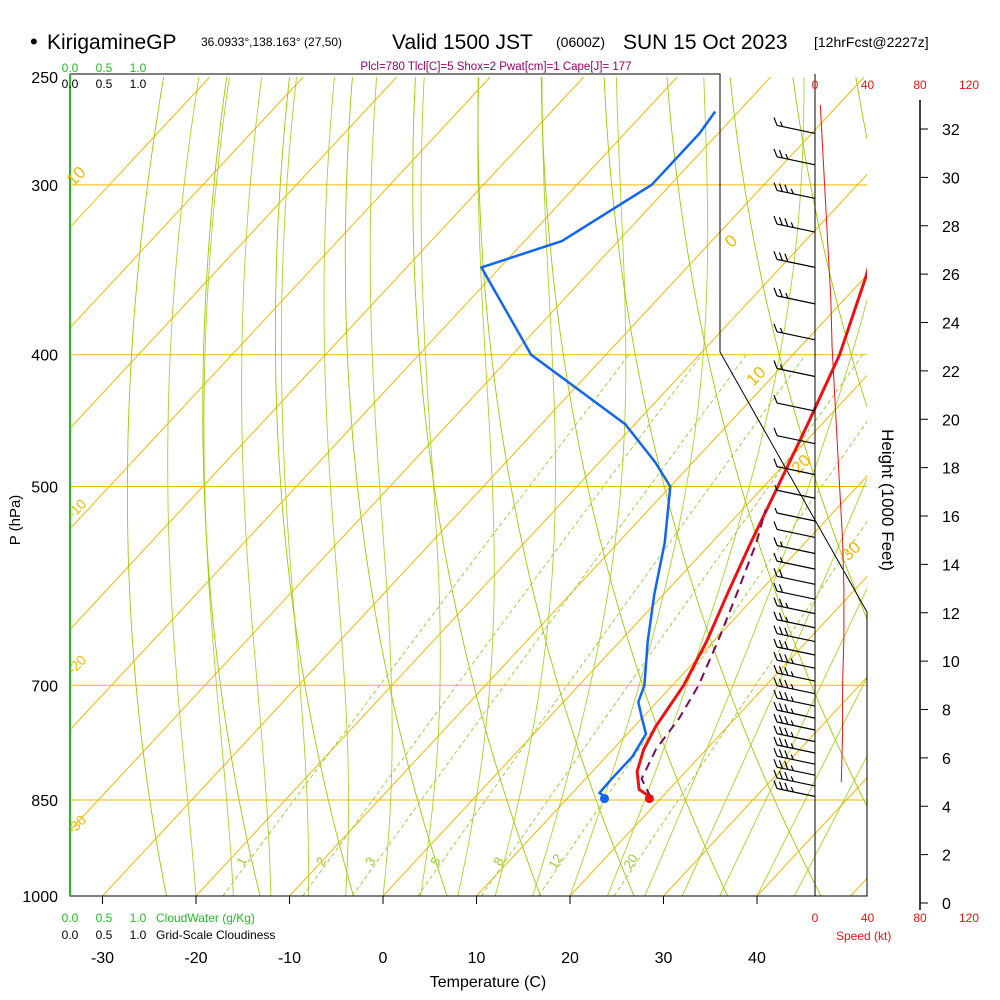  Describe the element at coordinates (630, 861) in the screenshot. I see `mixing-ratio-label: 20` at that location.